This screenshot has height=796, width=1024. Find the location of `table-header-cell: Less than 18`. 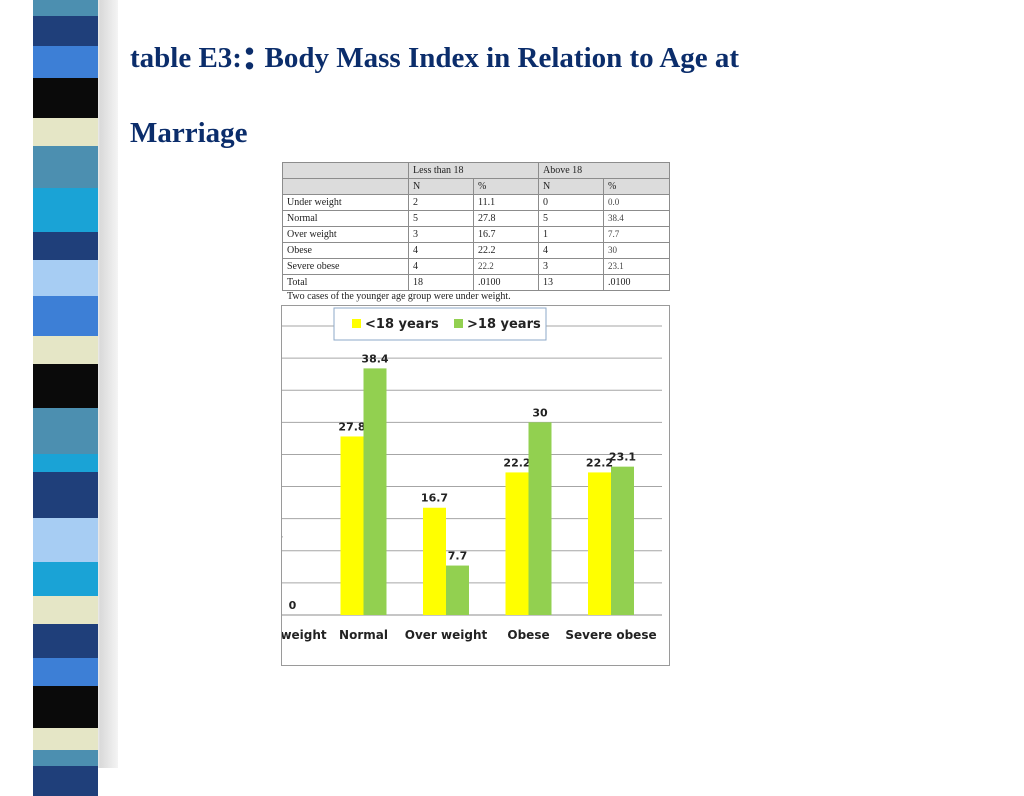

table-header-cell: Less than 18 is located at coordinates (473, 170).